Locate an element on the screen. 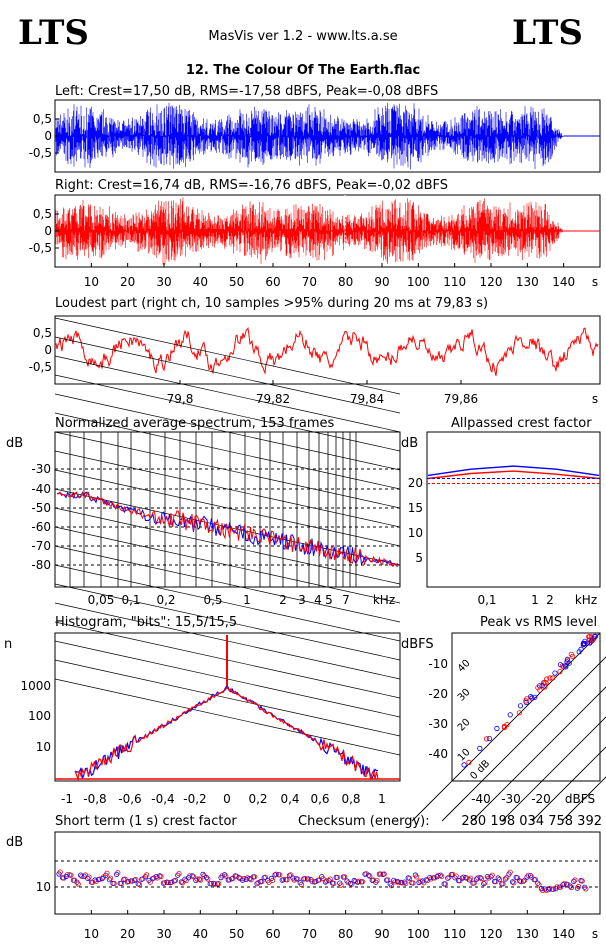 The height and width of the screenshot is (946, 606). right-ytick: 0,5 is located at coordinates (42, 214).